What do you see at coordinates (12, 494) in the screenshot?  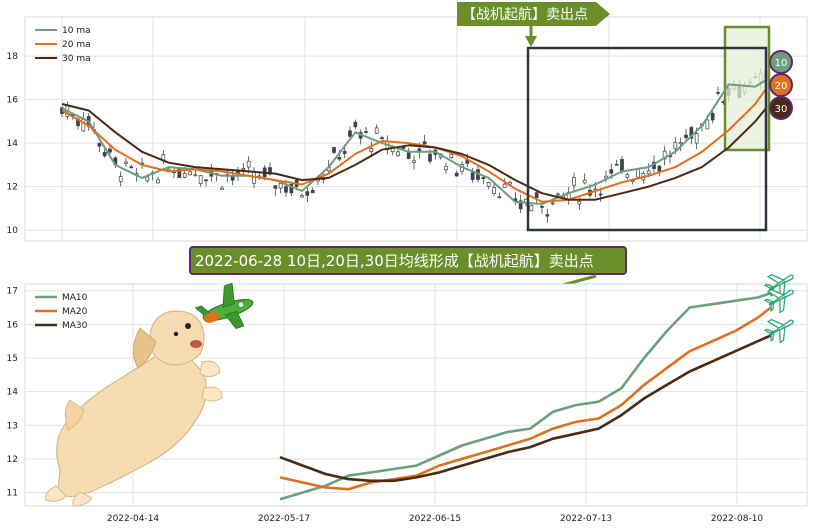 I see `y-tick-label: 11` at bounding box center [12, 494].